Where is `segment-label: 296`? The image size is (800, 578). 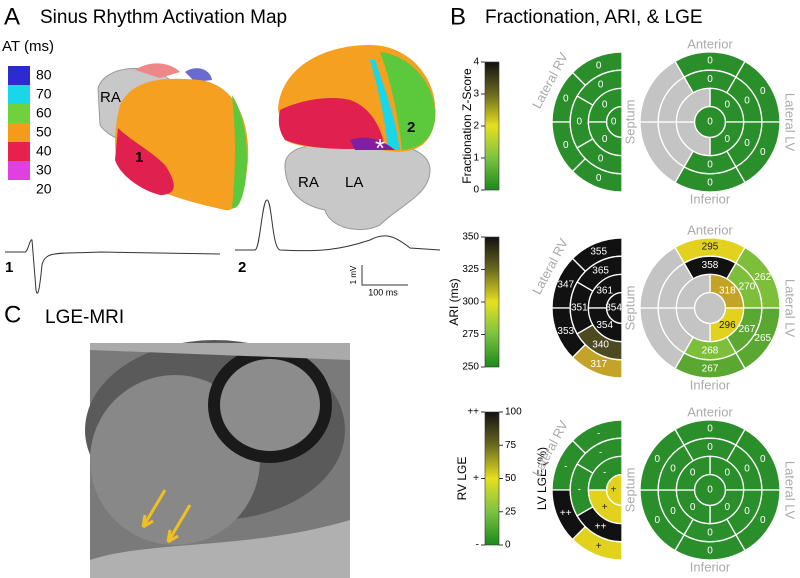 segment-label: 296 is located at coordinates (727, 325).